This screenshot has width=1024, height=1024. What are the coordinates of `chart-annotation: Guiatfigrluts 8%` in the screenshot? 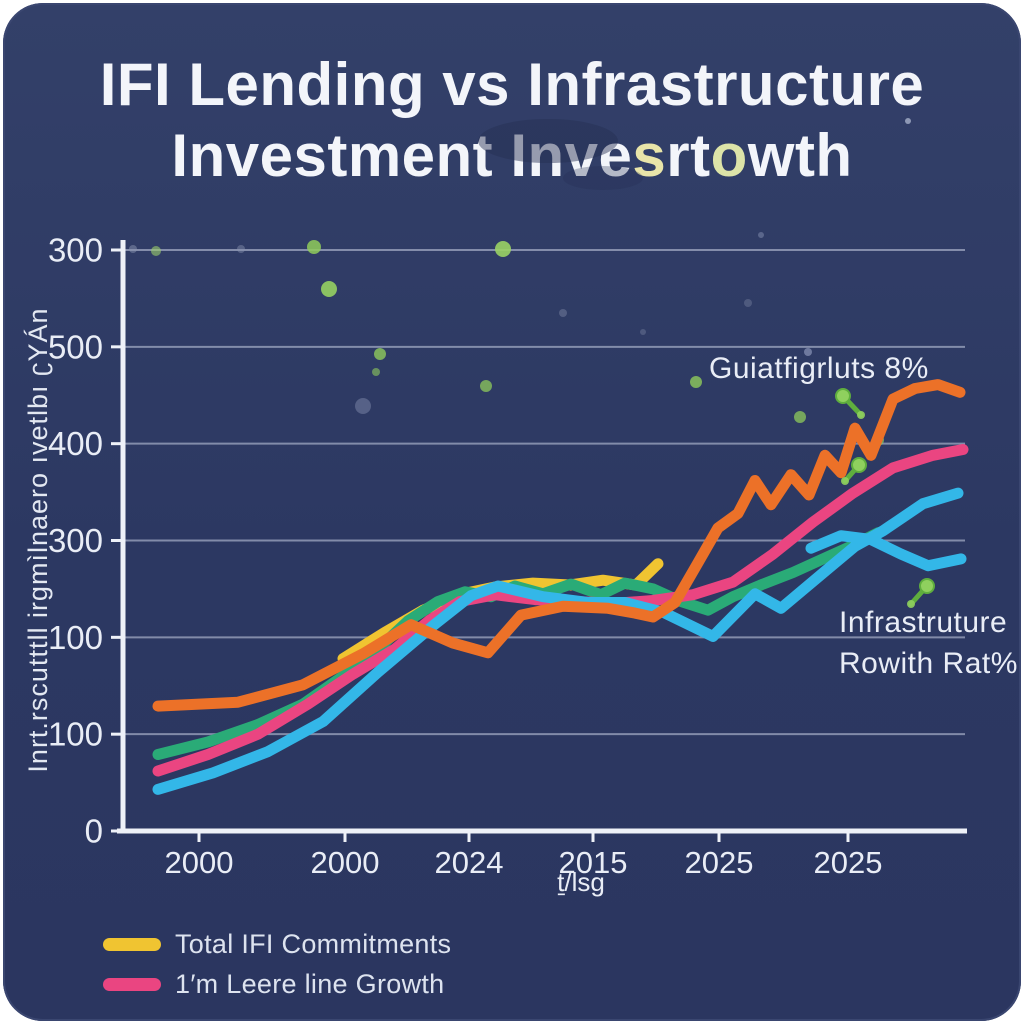 It's located at (819, 368).